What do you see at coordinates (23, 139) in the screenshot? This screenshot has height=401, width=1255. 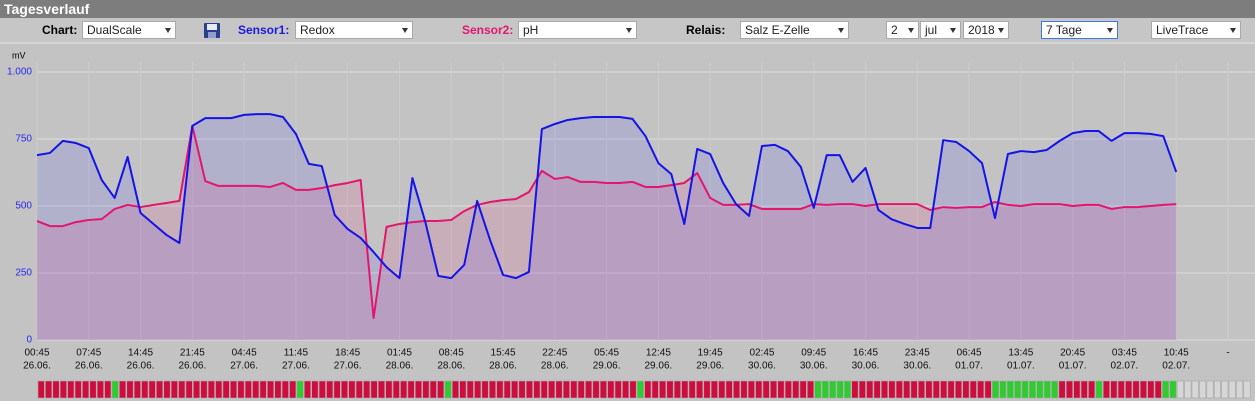 I see `y-tick-label: 750` at bounding box center [23, 139].